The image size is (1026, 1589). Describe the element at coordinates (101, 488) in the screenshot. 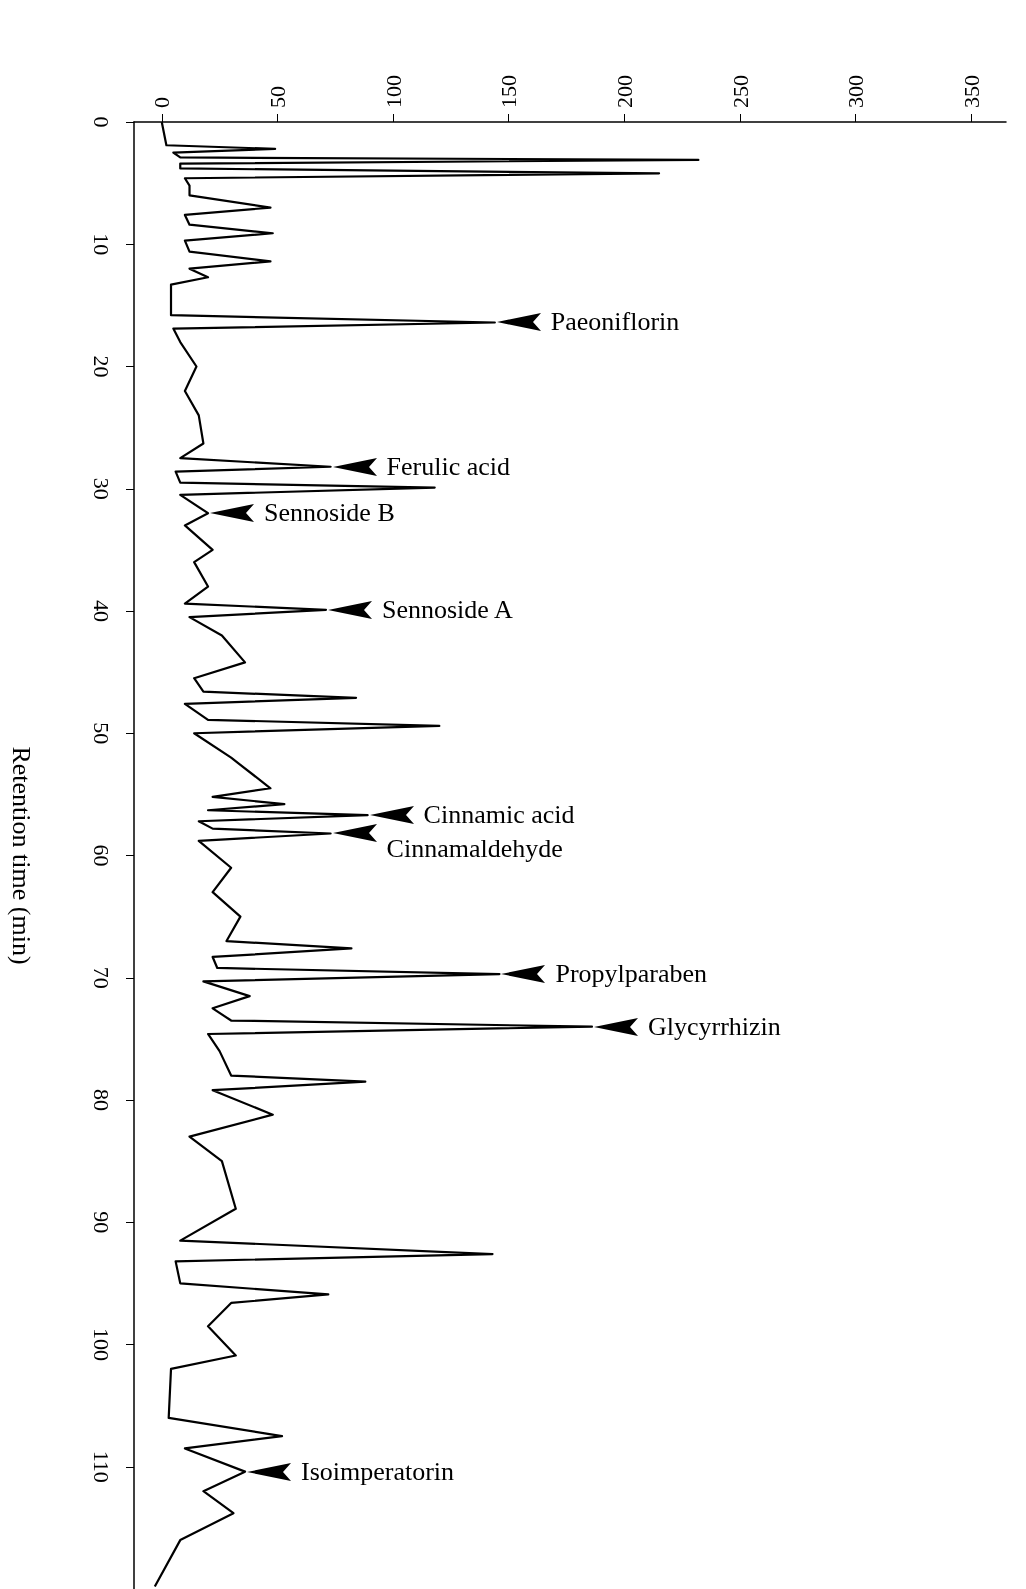

I see `y-tick-label: 30` at that location.